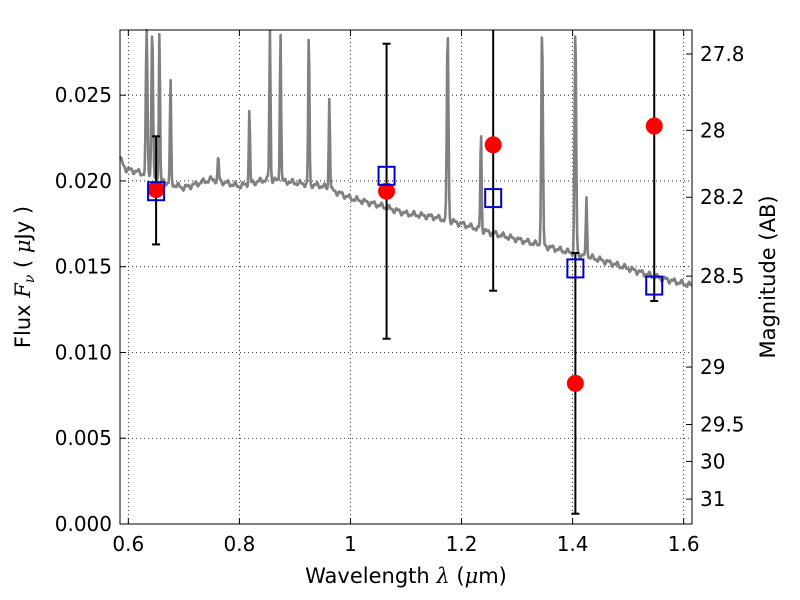  Describe the element at coordinates (83, 438) in the screenshot. I see `y-tick-label: 0.005` at that location.